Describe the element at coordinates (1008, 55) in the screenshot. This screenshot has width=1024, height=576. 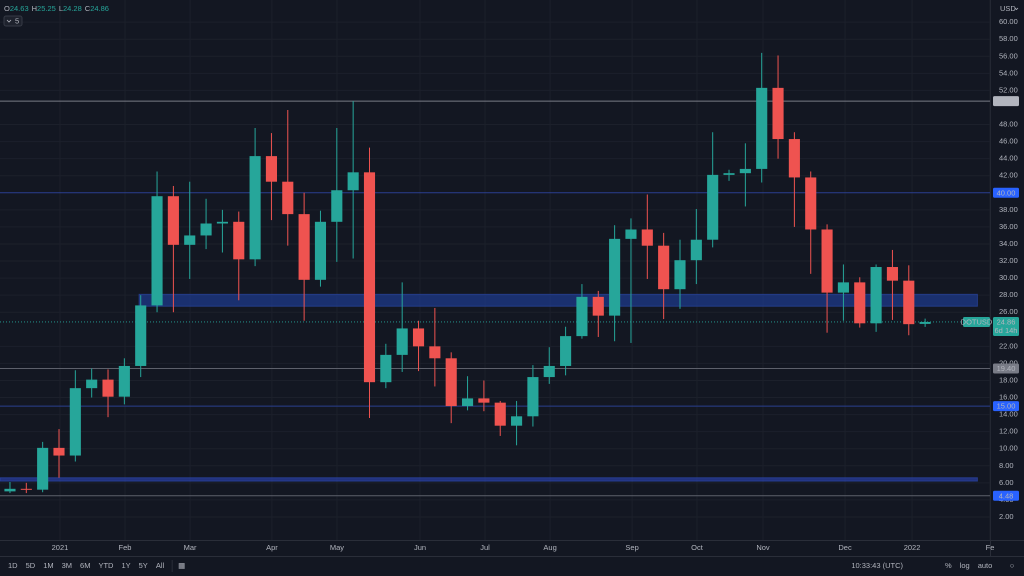
I see `y-tick-label: 56.00` at that location.